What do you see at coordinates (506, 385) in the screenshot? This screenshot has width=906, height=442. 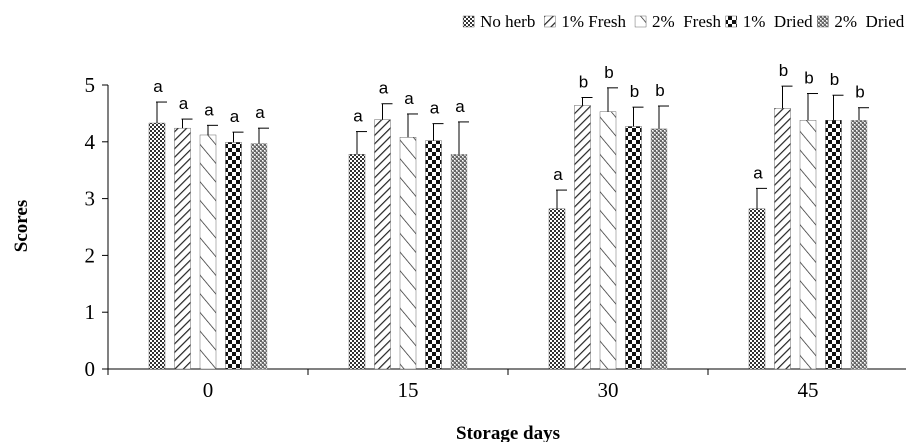 I see `x-axis: 0 15 30 45` at bounding box center [506, 385].